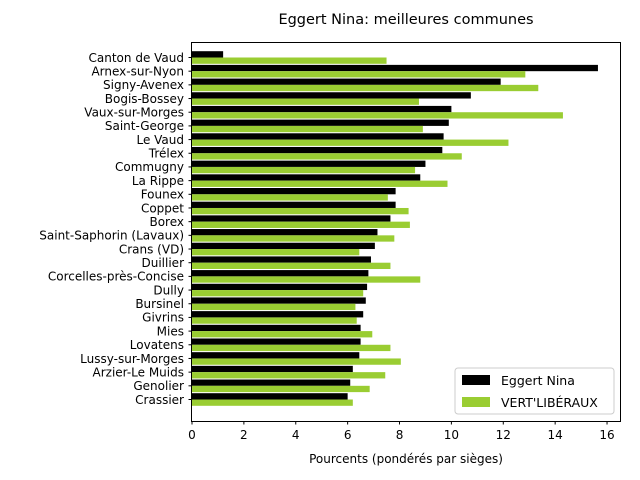 This screenshot has height=480, width=640. What do you see at coordinates (317, 150) in the screenshot?
I see `bar-eggert-nina-trelex` at bounding box center [317, 150].